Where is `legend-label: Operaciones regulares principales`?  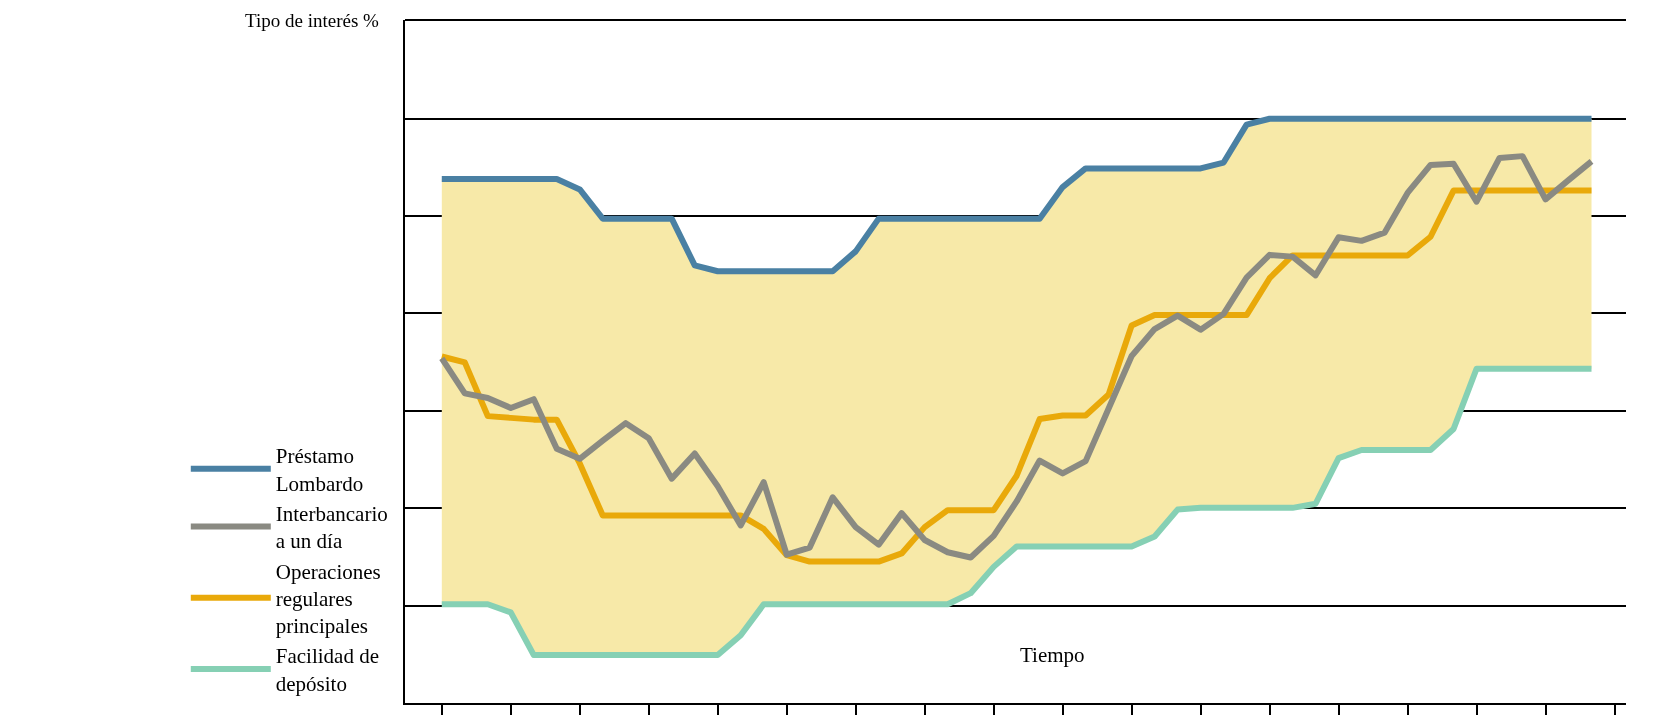
legend-label: Operaciones regulares principales is located at coordinates (328, 599).